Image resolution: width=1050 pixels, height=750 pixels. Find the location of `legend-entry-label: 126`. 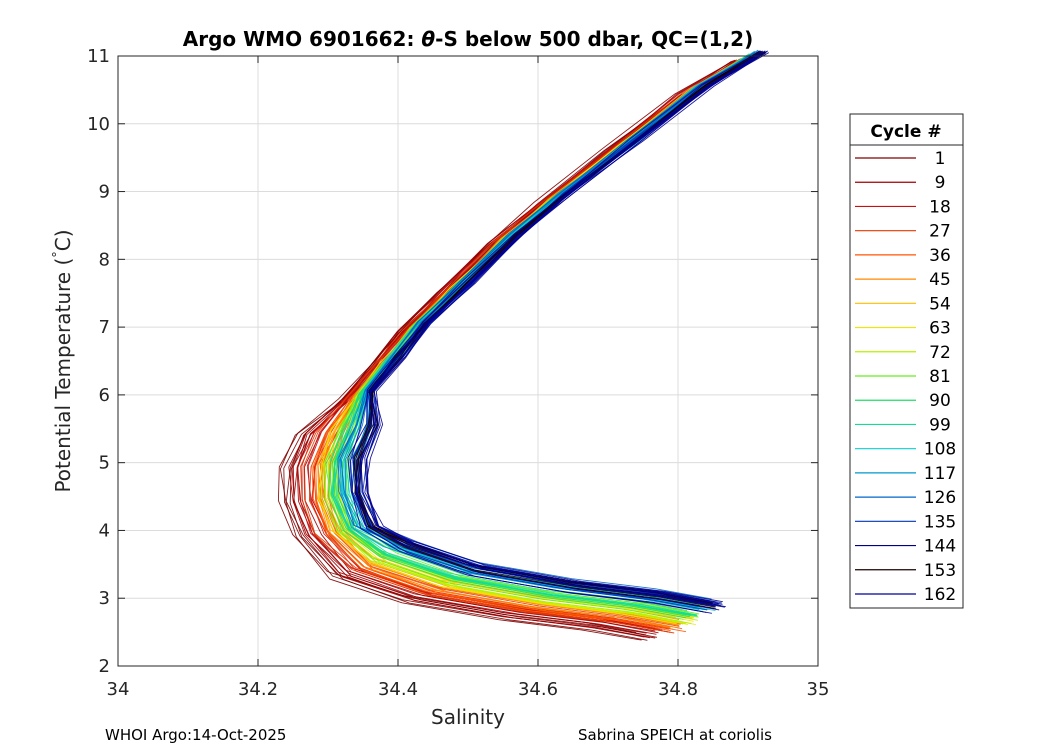

legend-entry-label: 126 is located at coordinates (940, 498).